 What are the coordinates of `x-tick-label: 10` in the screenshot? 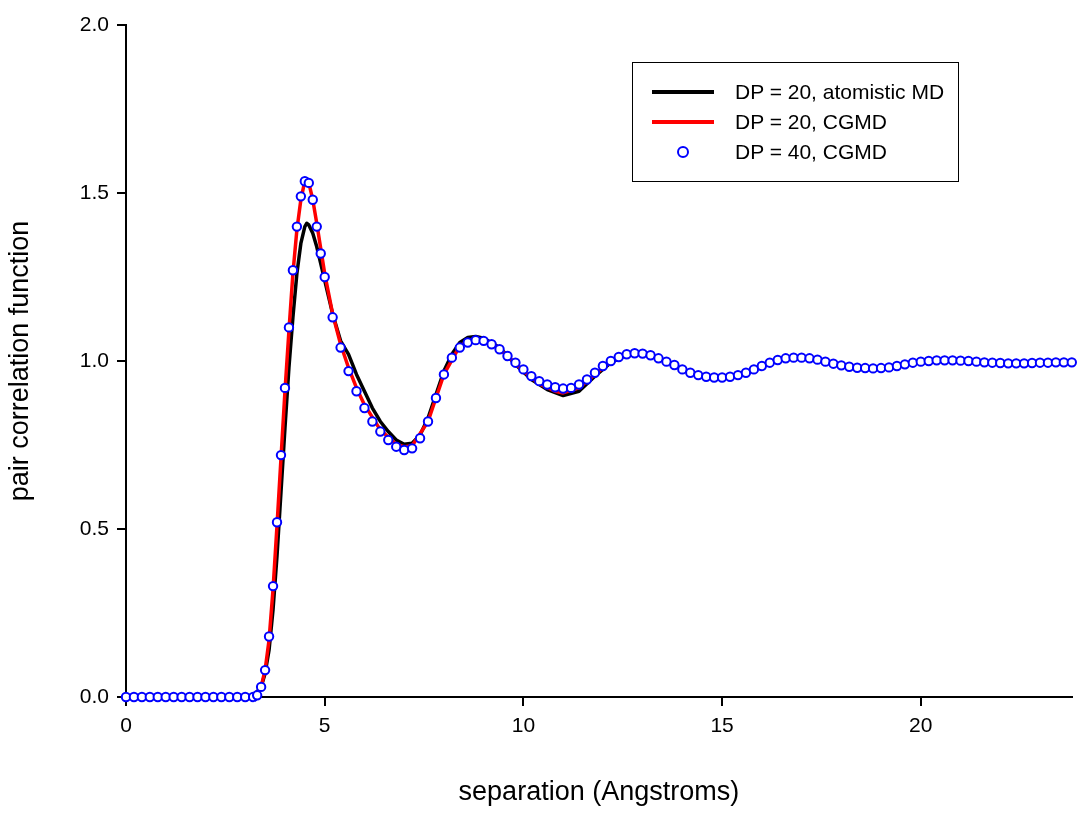 It's located at (523, 725).